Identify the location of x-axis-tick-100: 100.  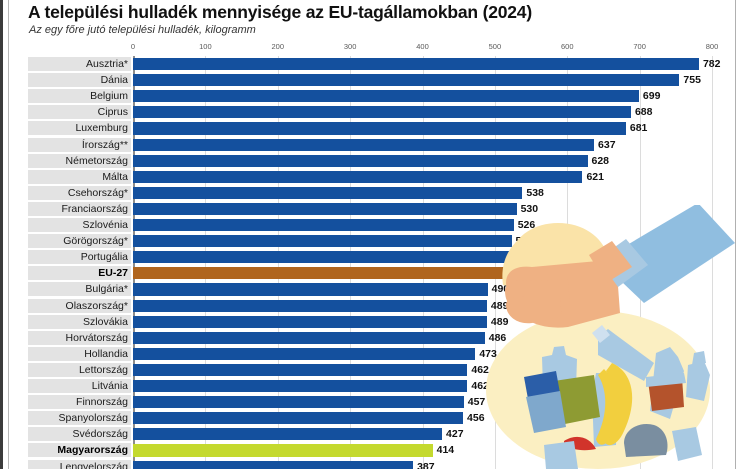
(205, 46).